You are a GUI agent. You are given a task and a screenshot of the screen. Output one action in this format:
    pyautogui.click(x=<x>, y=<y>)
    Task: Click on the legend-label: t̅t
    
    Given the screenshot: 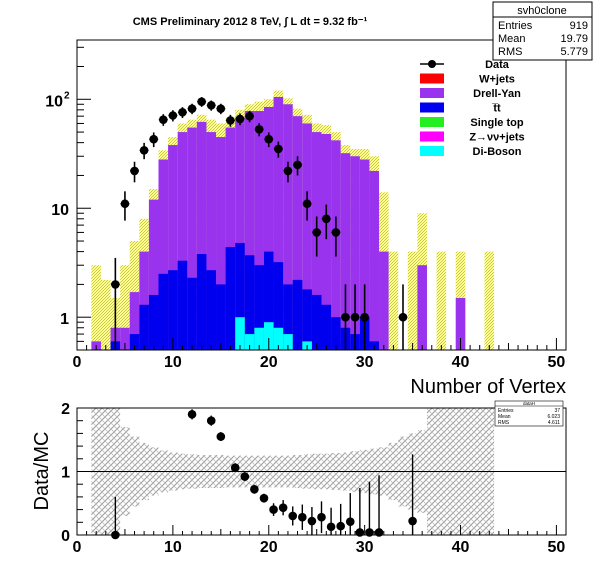 What is the action you would take?
    pyautogui.click(x=496, y=109)
    